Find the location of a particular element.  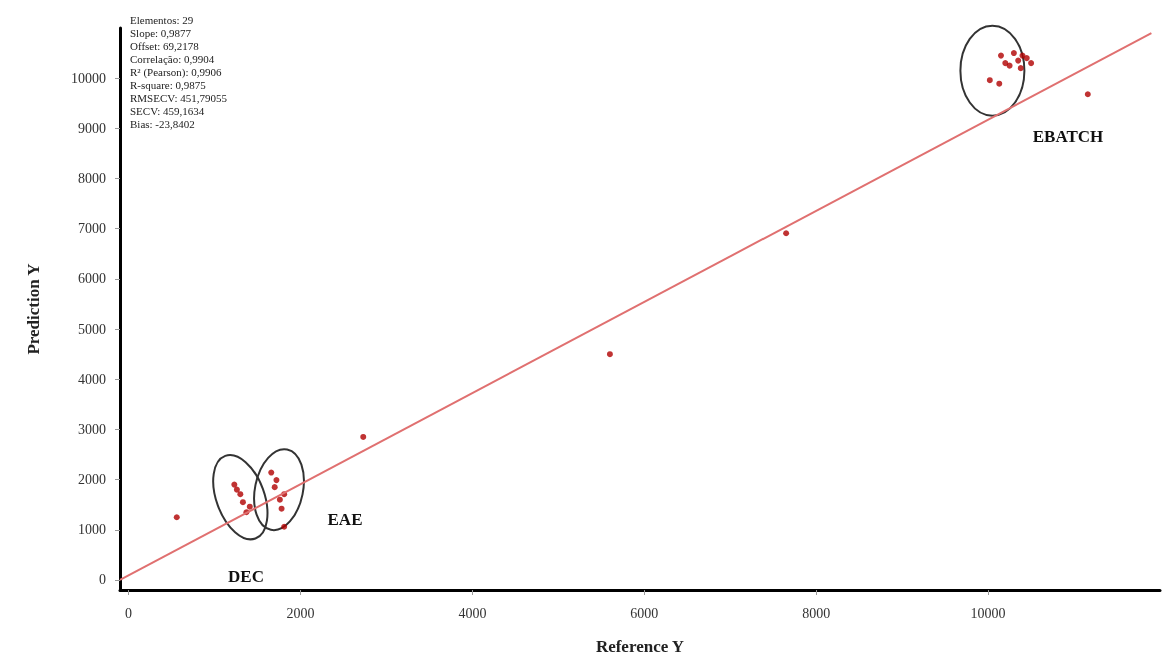

x-tick-label: 0 is located at coordinates (129, 613).